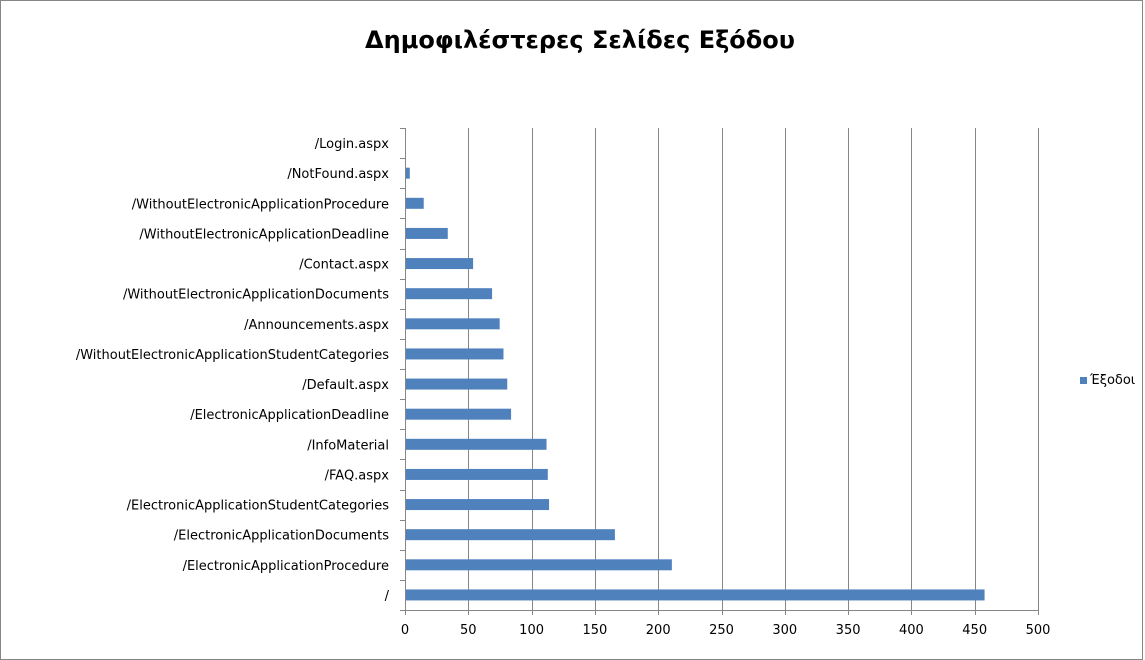  Describe the element at coordinates (1038, 630) in the screenshot. I see `x-tick-label: 500` at that location.